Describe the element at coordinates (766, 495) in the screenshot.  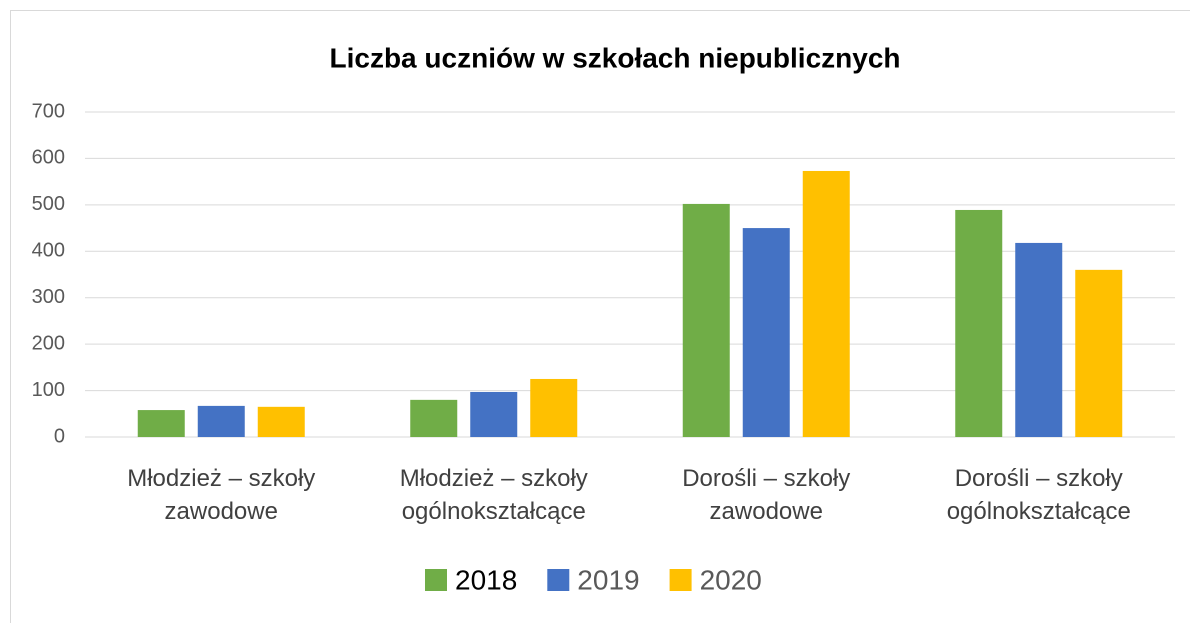
I see `x-tick-label: Dorośli – szkoły zawodowe` at that location.